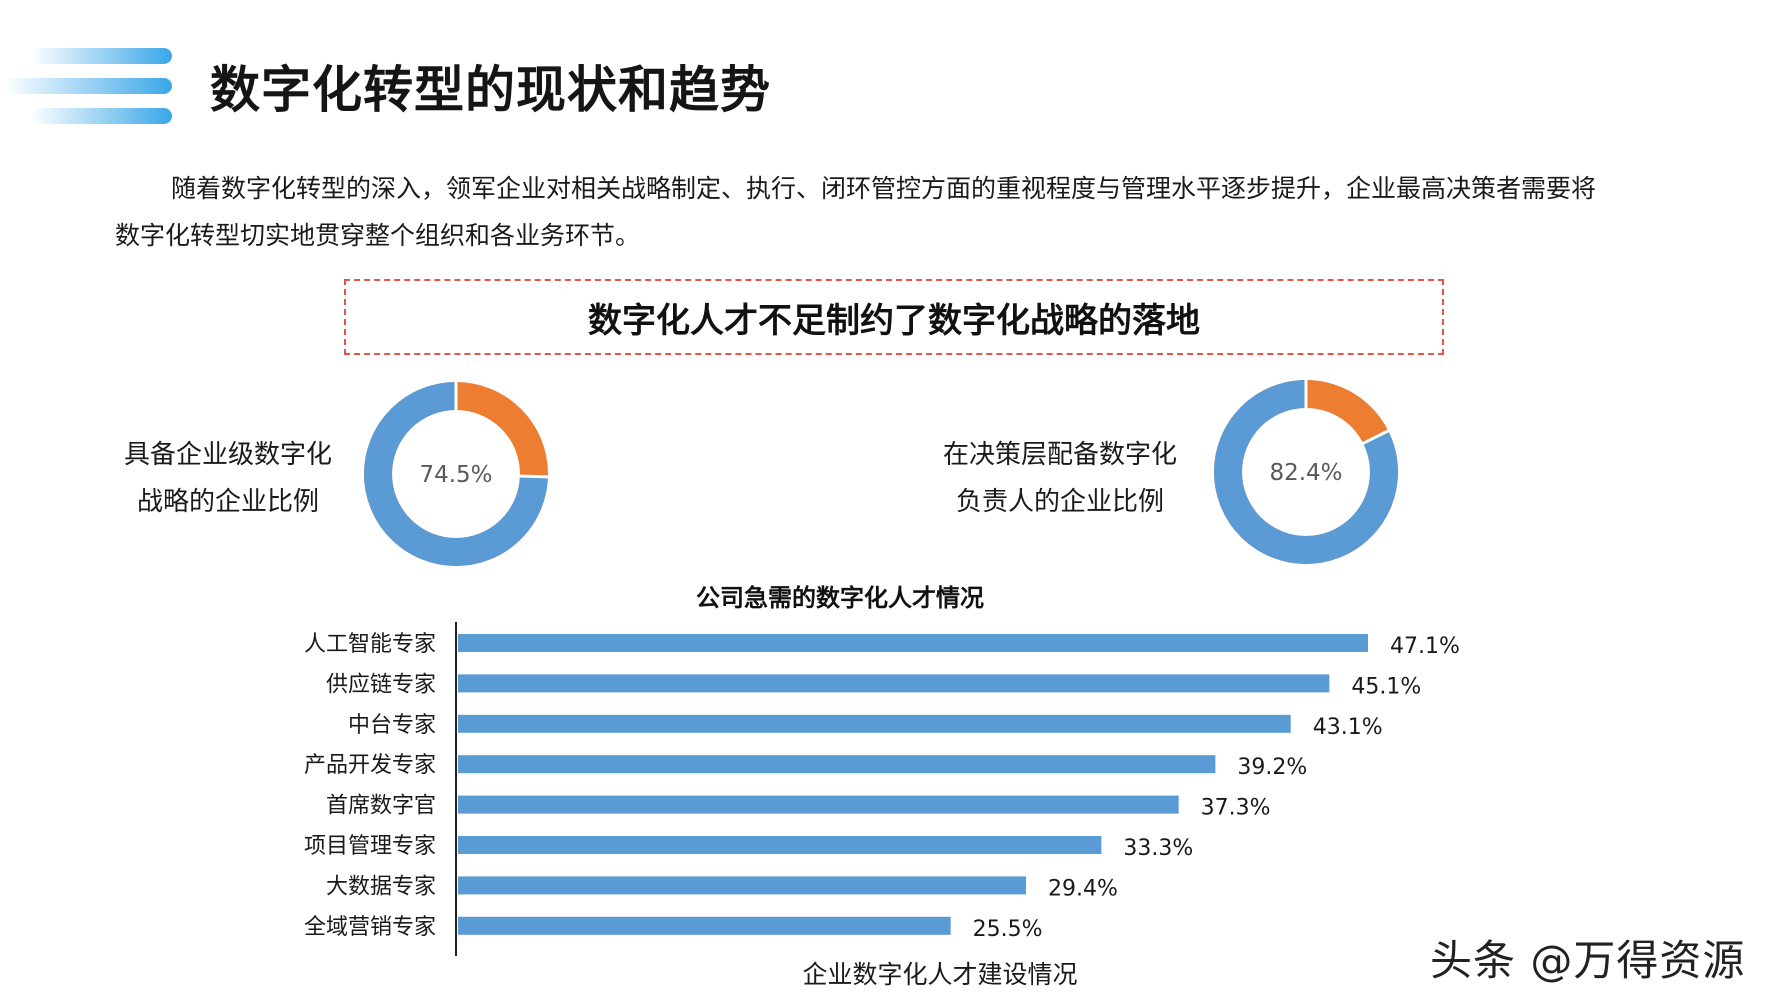 This screenshot has width=1778, height=1000. I want to click on watermark: 头条 @万得资源, so click(1588, 960).